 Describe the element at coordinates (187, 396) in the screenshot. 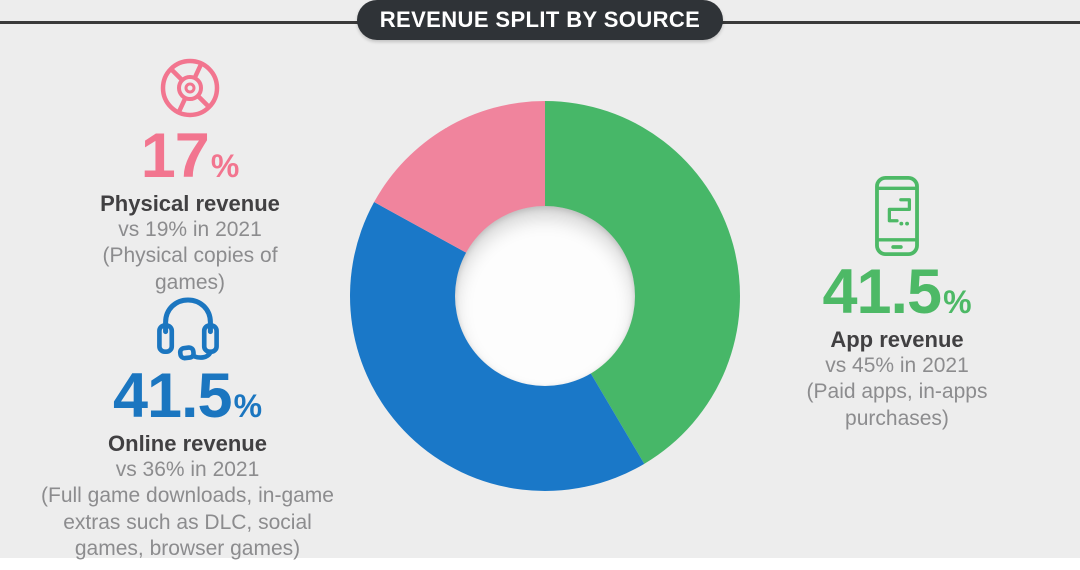

I see `online-percent: 41.5%` at that location.